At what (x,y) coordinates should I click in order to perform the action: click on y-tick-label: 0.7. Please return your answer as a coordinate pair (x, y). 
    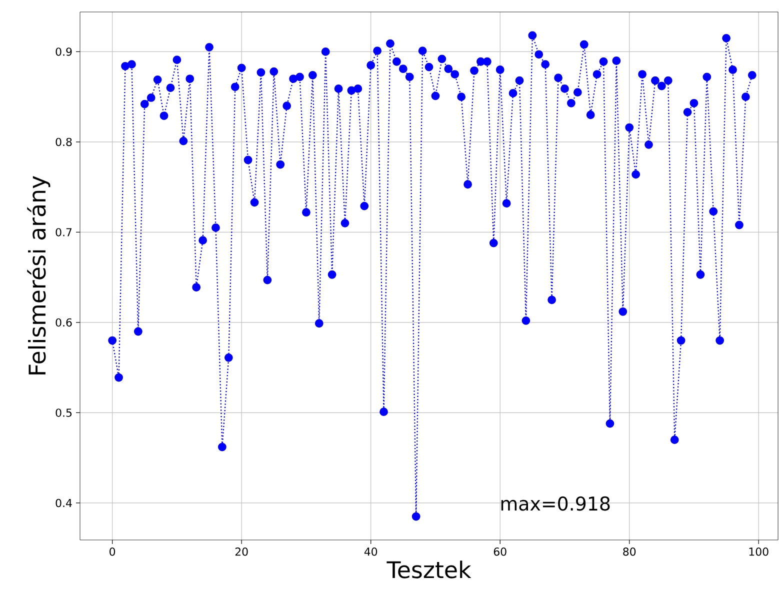
    Looking at the image, I should click on (64, 232).